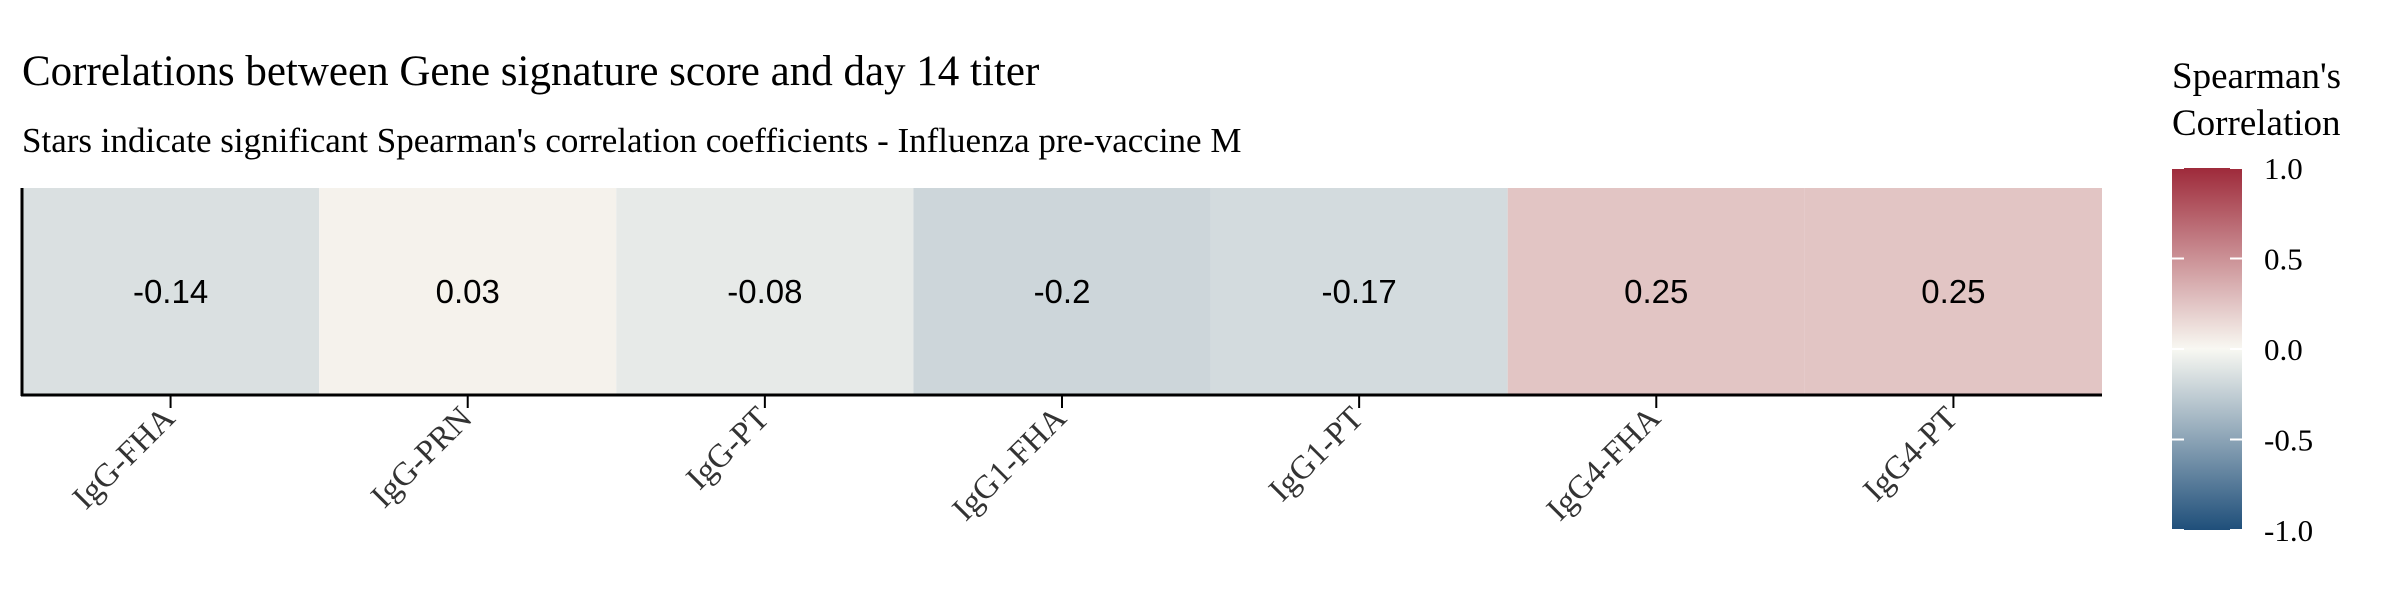 The width and height of the screenshot is (2400, 600). I want to click on x-tick-label: IgG4-PT, so click(1911, 454).